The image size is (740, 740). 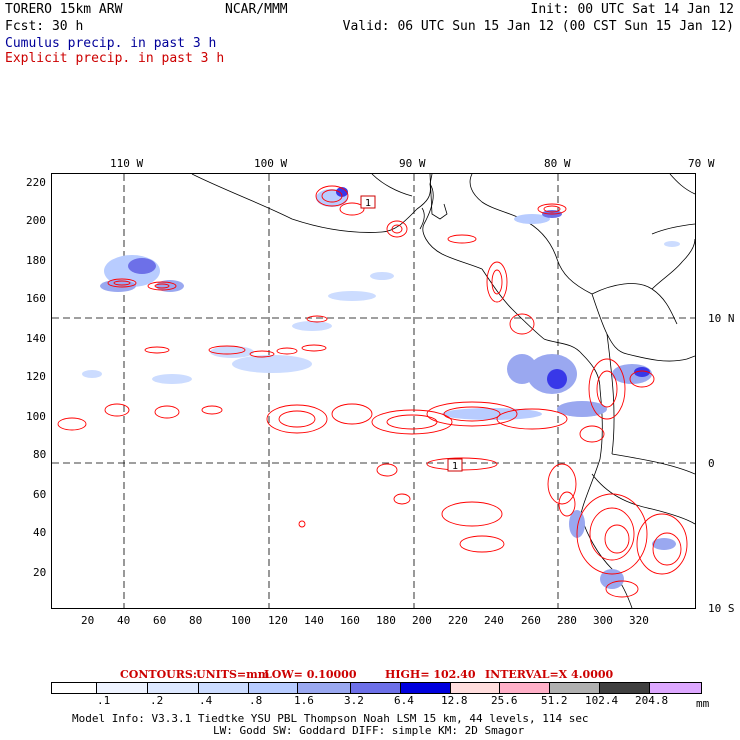 I want to click on contours-high: HIGH= 102.40, so click(x=430, y=674).